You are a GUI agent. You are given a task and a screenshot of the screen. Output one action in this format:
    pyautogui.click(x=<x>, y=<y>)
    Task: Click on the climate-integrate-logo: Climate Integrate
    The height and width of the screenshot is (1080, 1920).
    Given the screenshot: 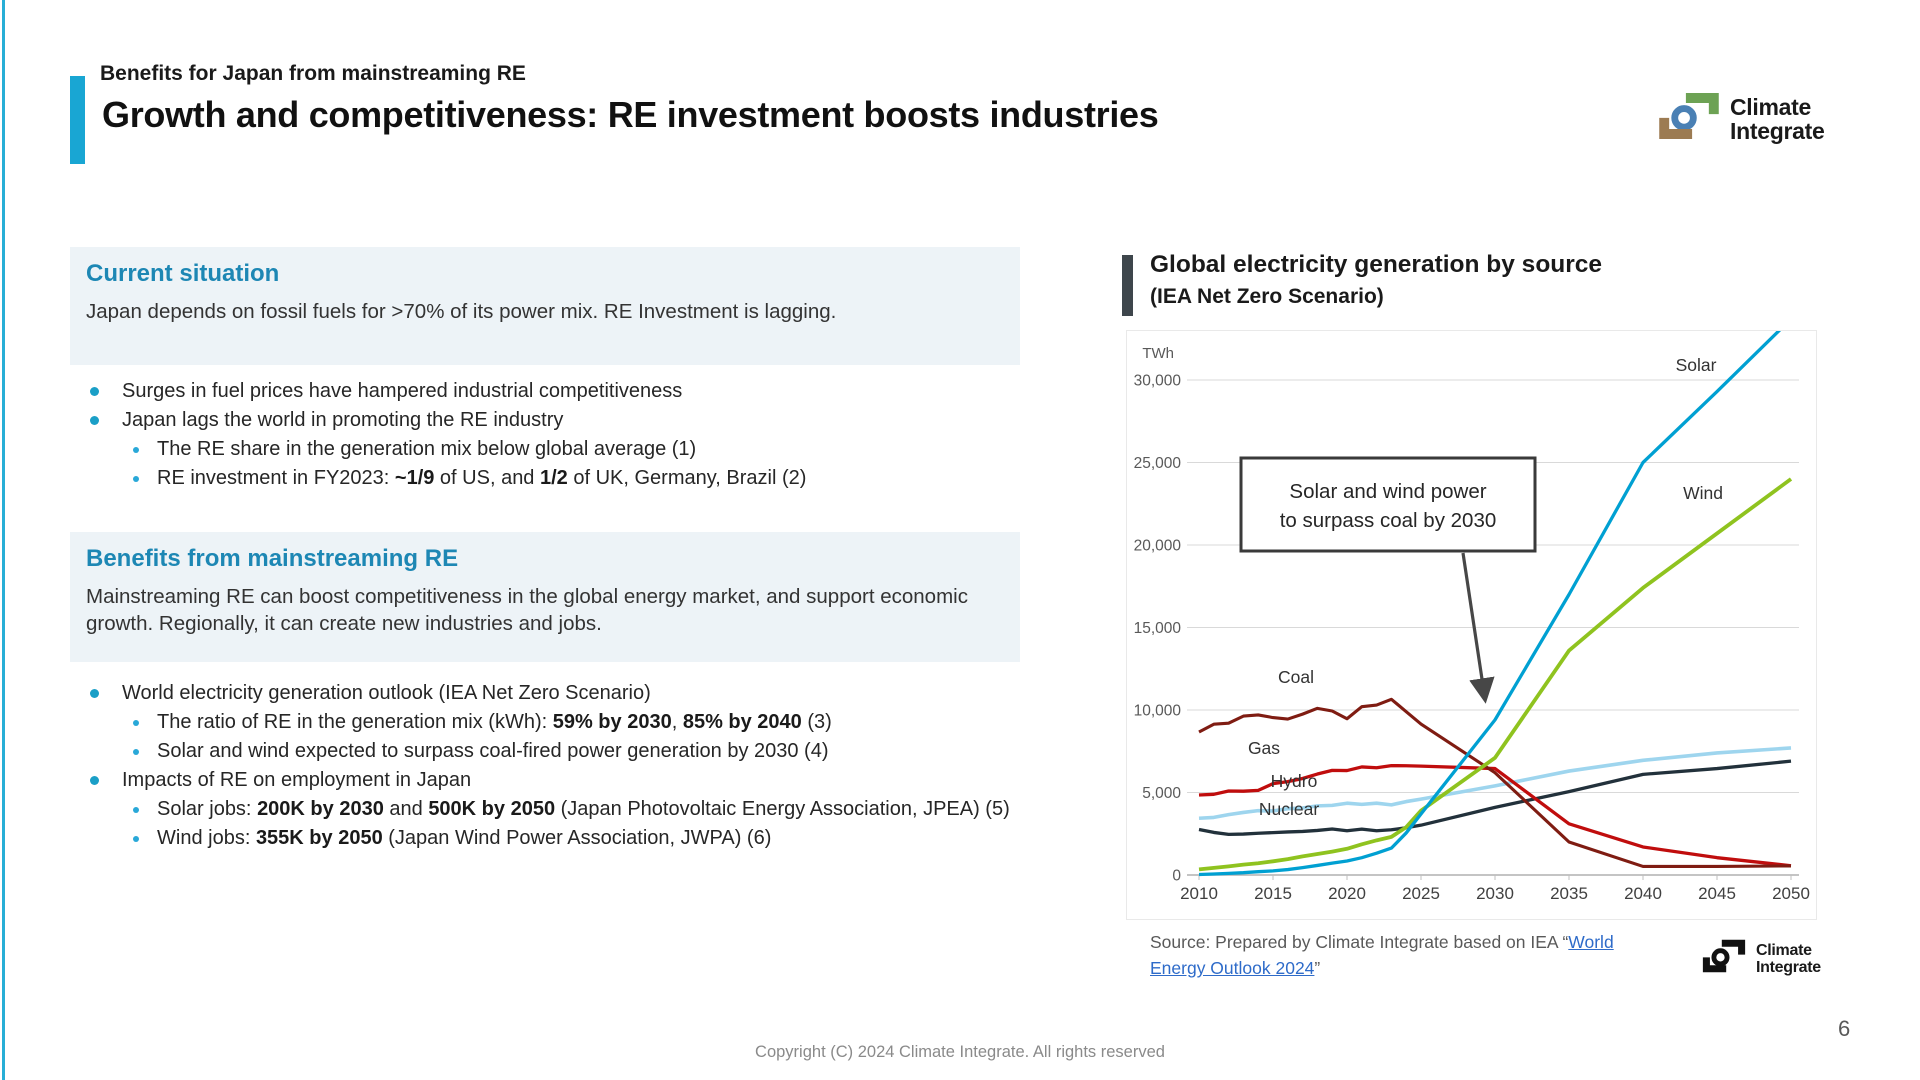 What is the action you would take?
    pyautogui.click(x=1741, y=118)
    